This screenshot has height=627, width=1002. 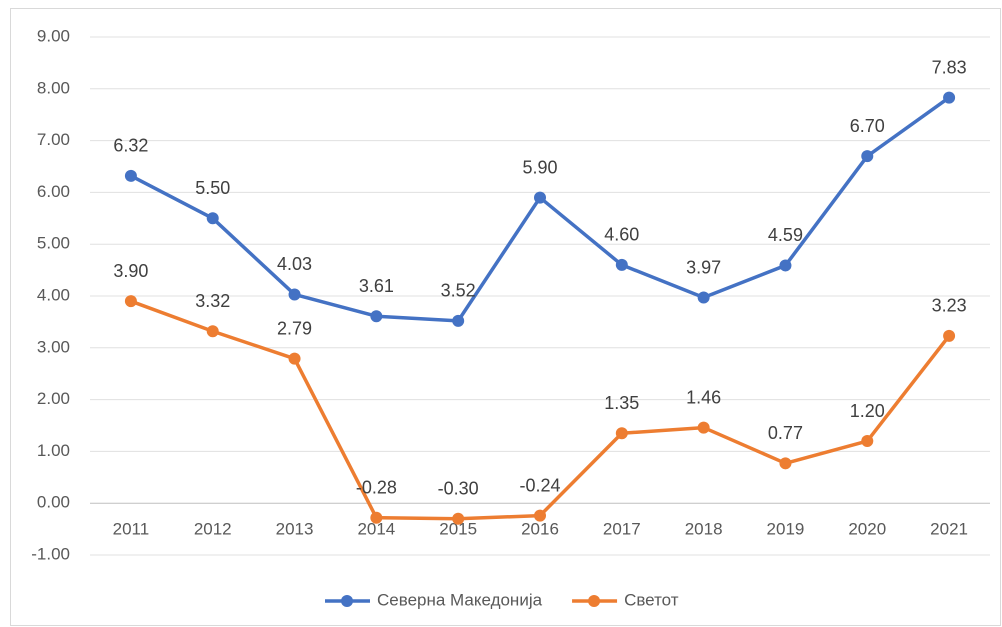 I want to click on data-label: 3.97, so click(x=703, y=267).